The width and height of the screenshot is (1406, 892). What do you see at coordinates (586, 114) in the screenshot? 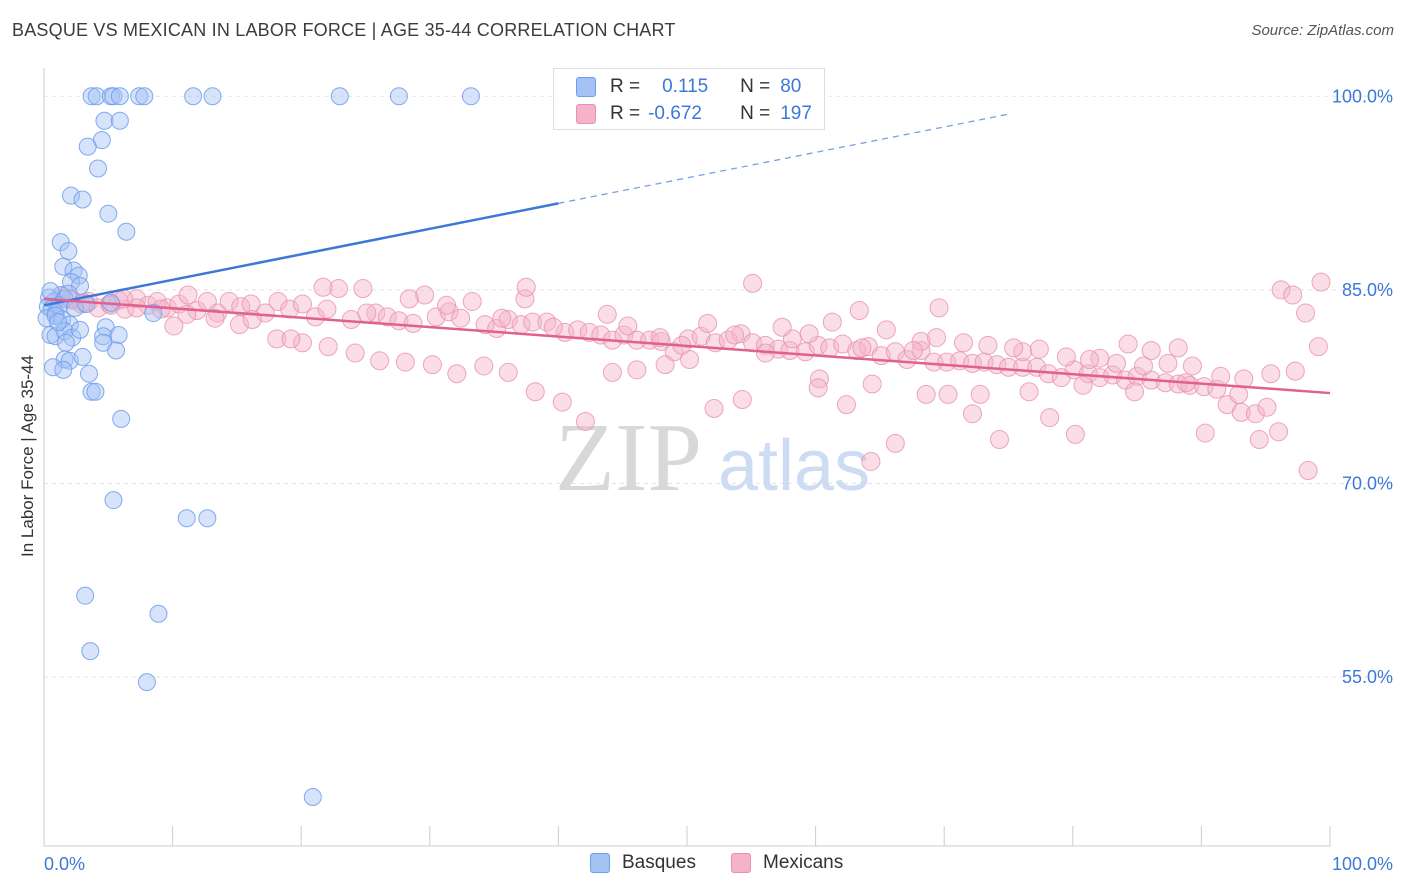
I see `mexicans-swatch` at bounding box center [586, 114].